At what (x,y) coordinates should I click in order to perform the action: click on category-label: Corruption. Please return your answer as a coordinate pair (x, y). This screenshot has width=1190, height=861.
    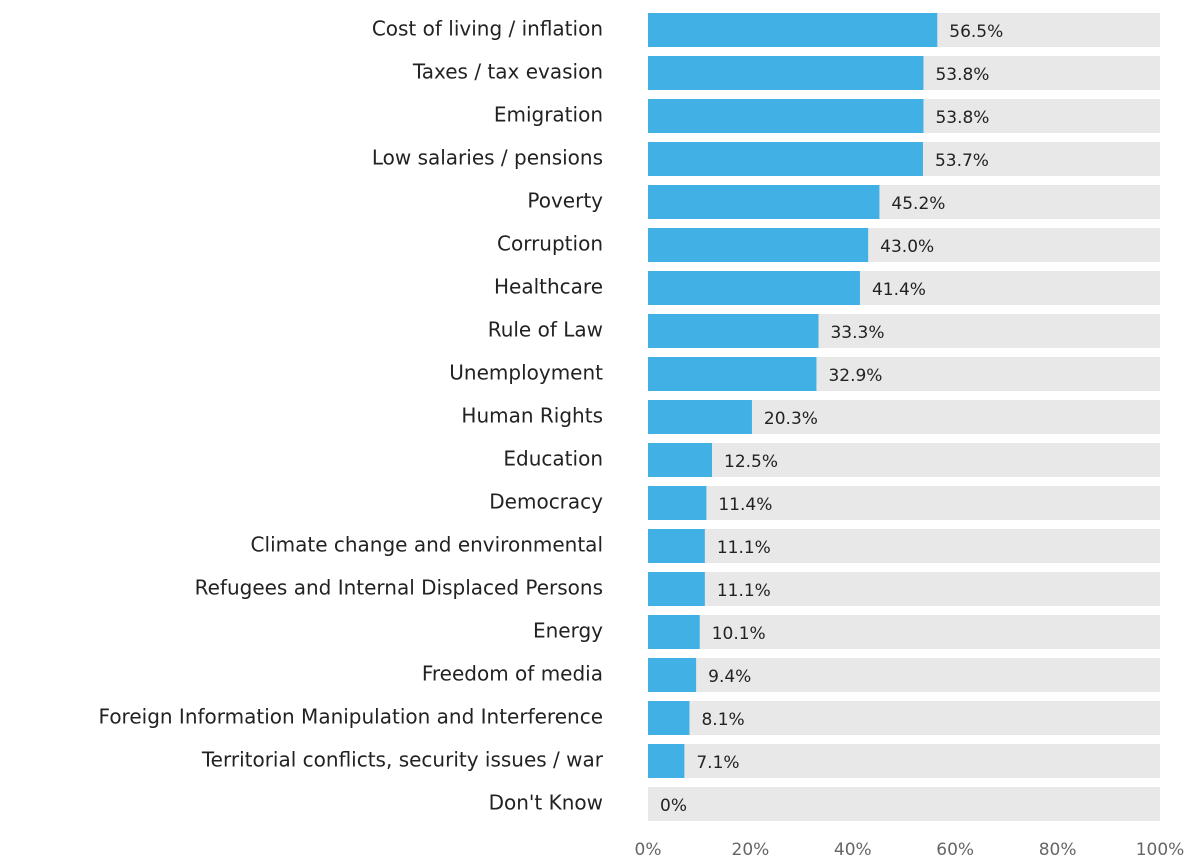
    Looking at the image, I should click on (550, 244).